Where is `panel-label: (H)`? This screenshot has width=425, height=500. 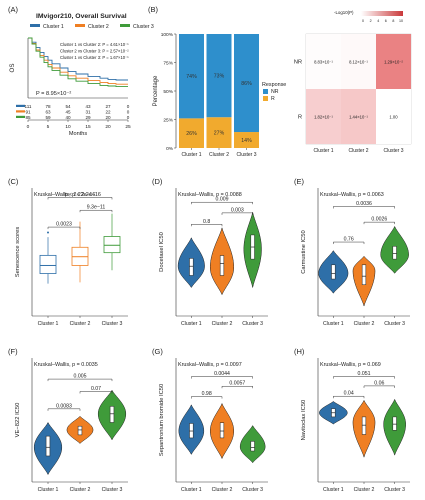
panel-label: (H) is located at coordinates (299, 351).